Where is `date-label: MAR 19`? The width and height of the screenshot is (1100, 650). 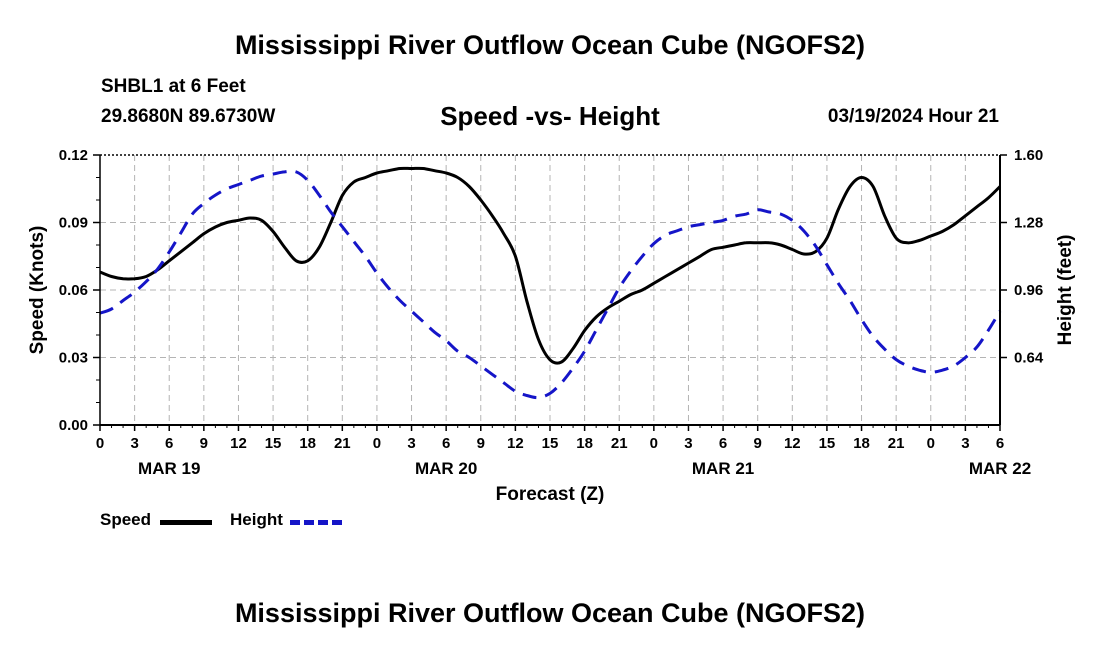 date-label: MAR 19 is located at coordinates (169, 468).